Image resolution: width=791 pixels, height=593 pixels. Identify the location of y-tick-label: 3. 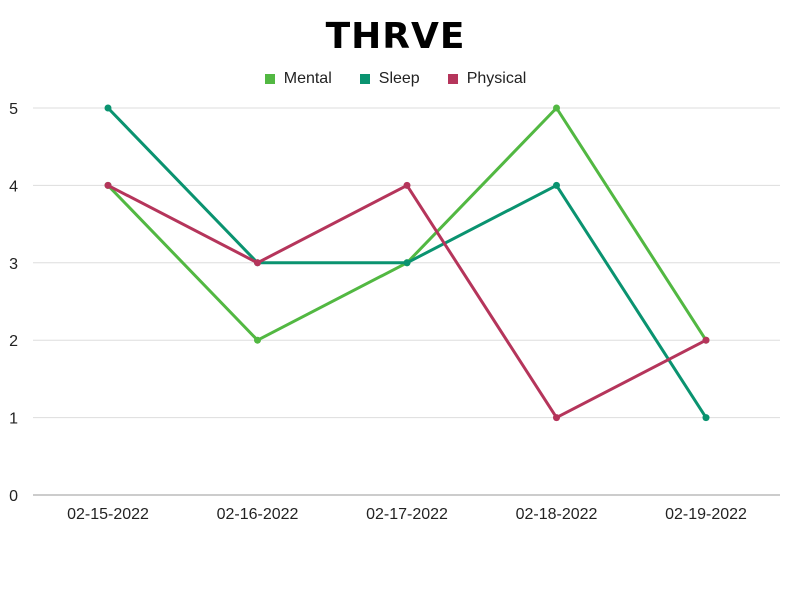
(13, 264).